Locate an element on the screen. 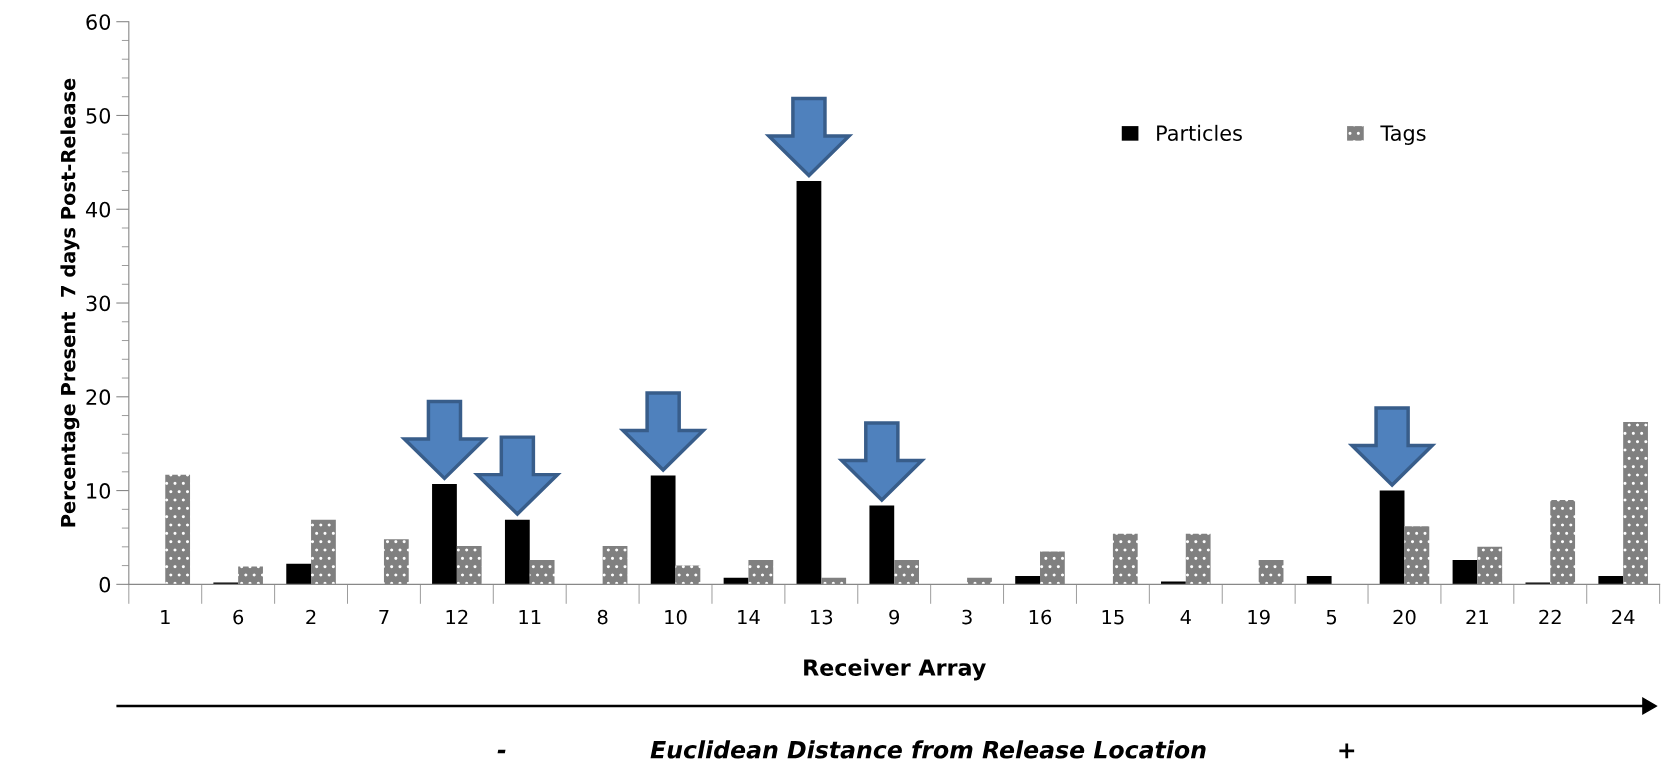  x-tick-label: 3 is located at coordinates (967, 617).